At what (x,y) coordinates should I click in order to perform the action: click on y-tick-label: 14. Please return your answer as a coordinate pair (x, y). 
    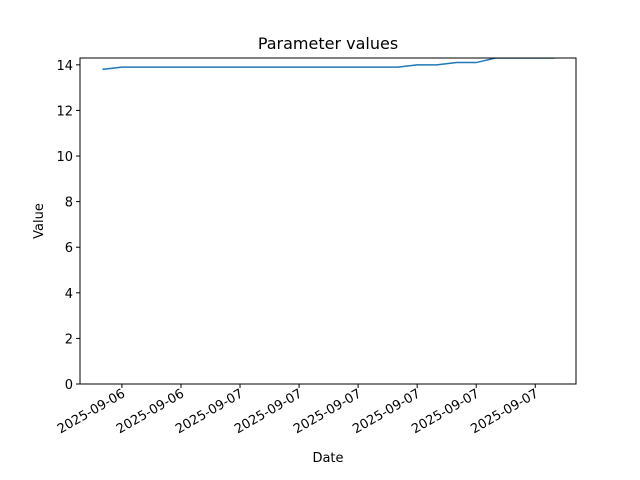
    Looking at the image, I should click on (64, 66).